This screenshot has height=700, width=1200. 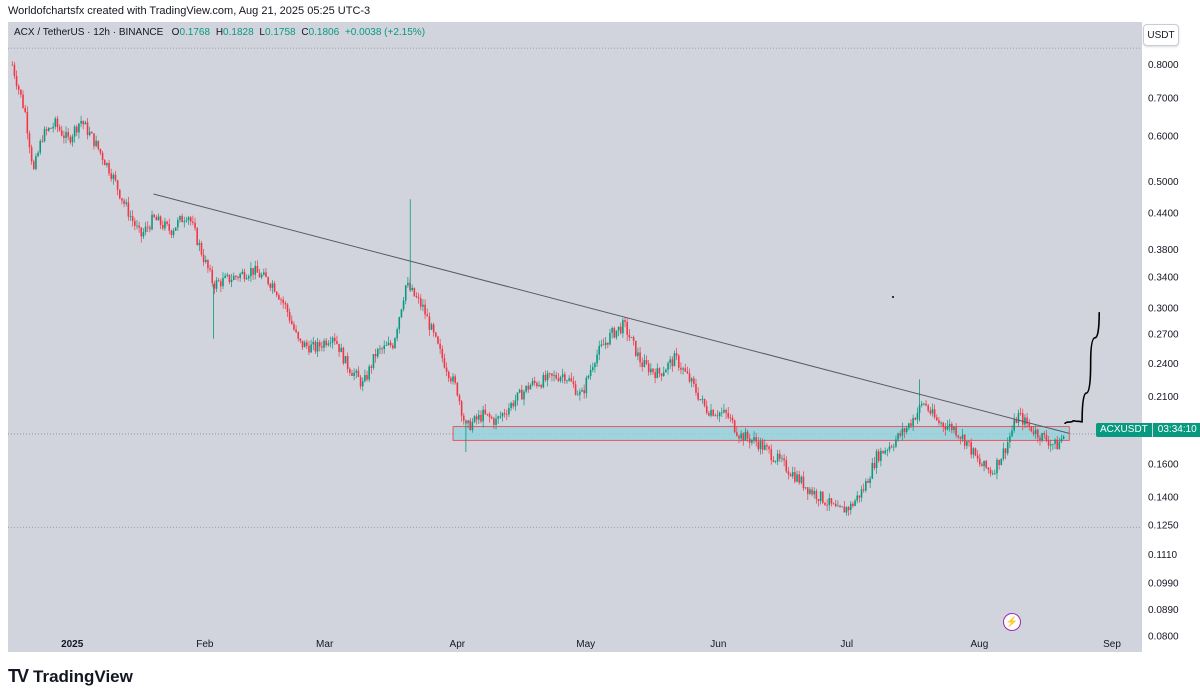 I want to click on tradingview-logo: TV TradingView, so click(x=70, y=676).